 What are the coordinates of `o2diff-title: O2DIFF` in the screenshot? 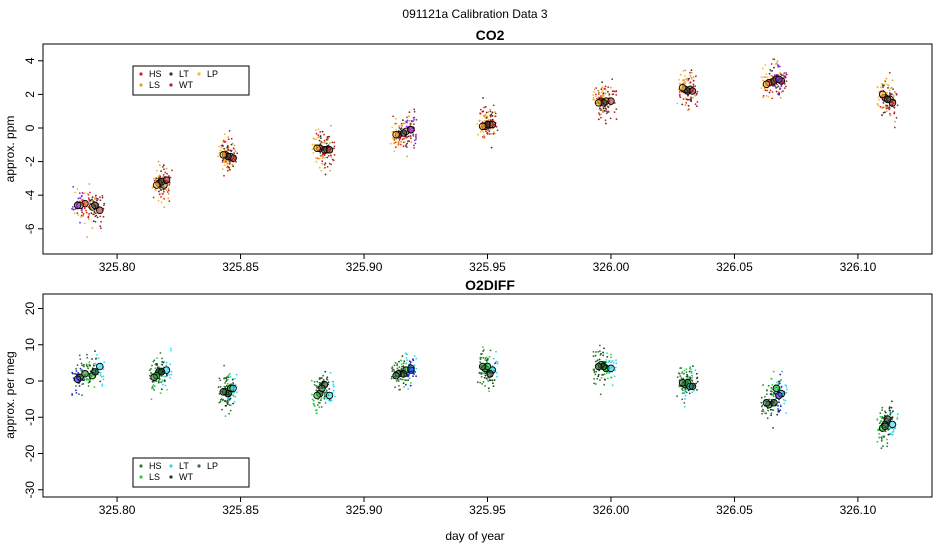 It's located at (490, 285).